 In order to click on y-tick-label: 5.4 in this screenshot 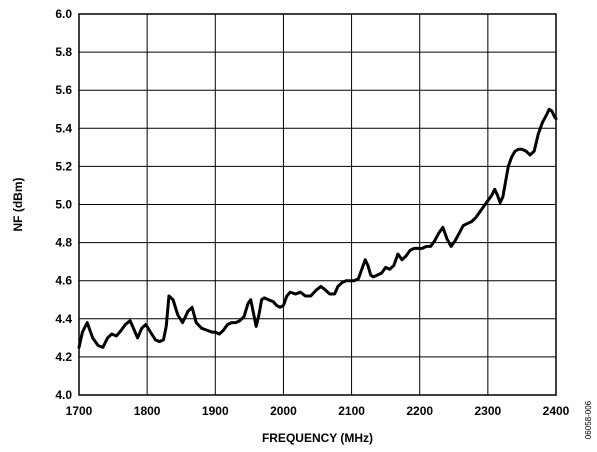, I will do `click(63, 128)`.